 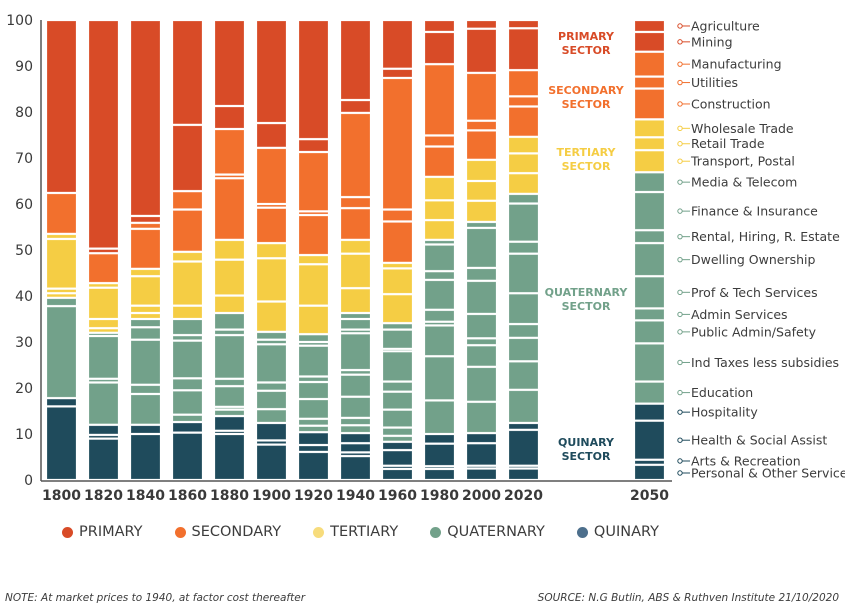 I want to click on industry-label: Mining, so click(x=712, y=41).